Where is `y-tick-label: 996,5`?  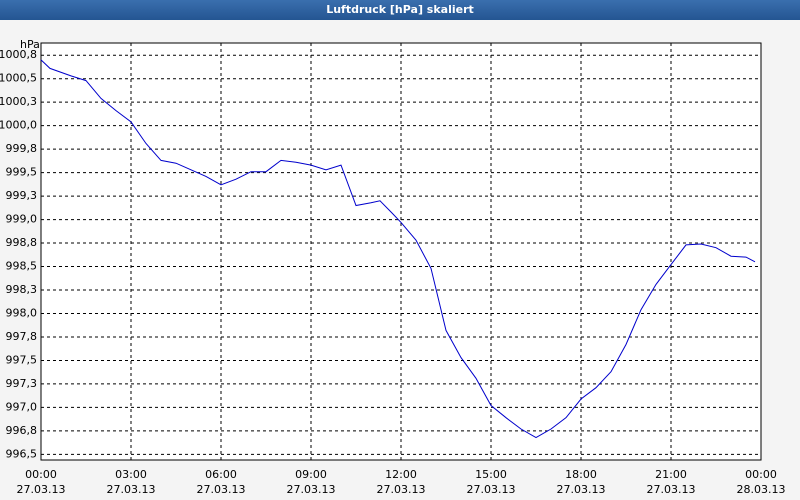
y-tick-label: 996,5 is located at coordinates (22, 453).